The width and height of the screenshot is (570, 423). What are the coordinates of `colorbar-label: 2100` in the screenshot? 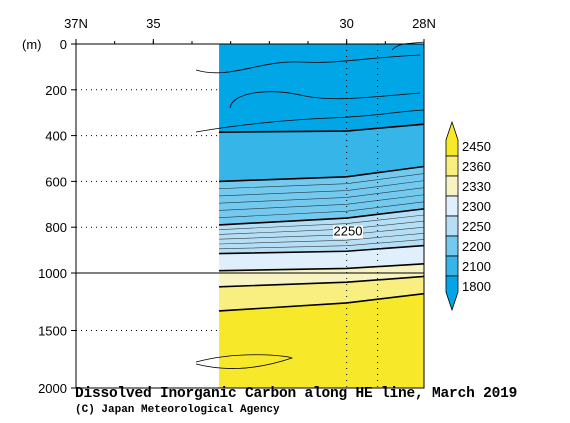 It's located at (476, 266).